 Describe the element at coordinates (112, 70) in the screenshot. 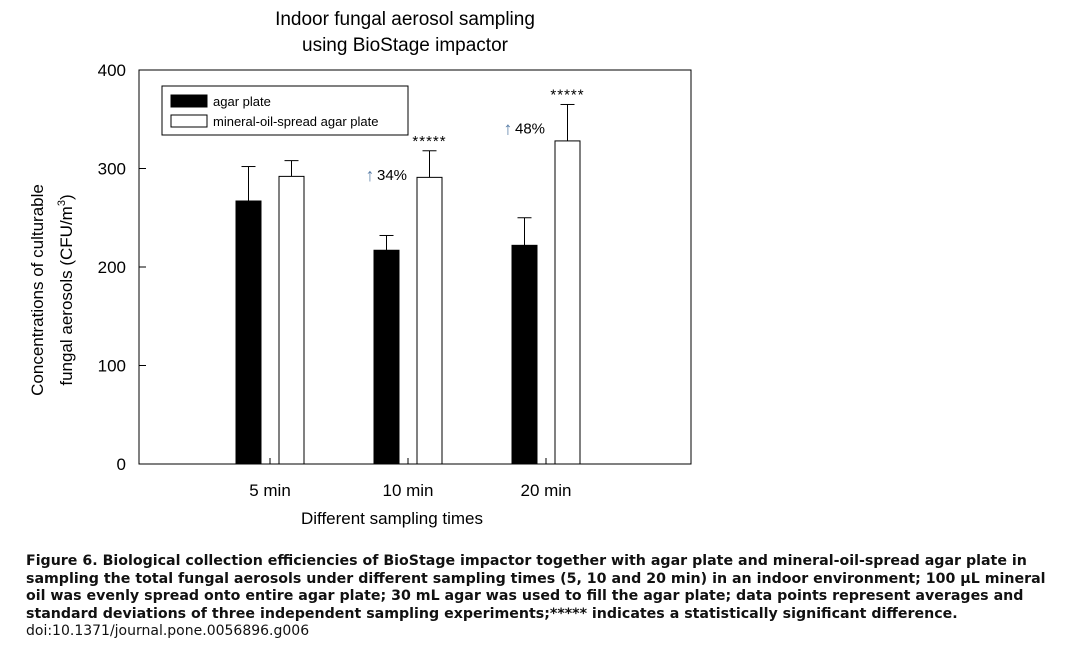

I see `y-tick-label-400: 400` at that location.